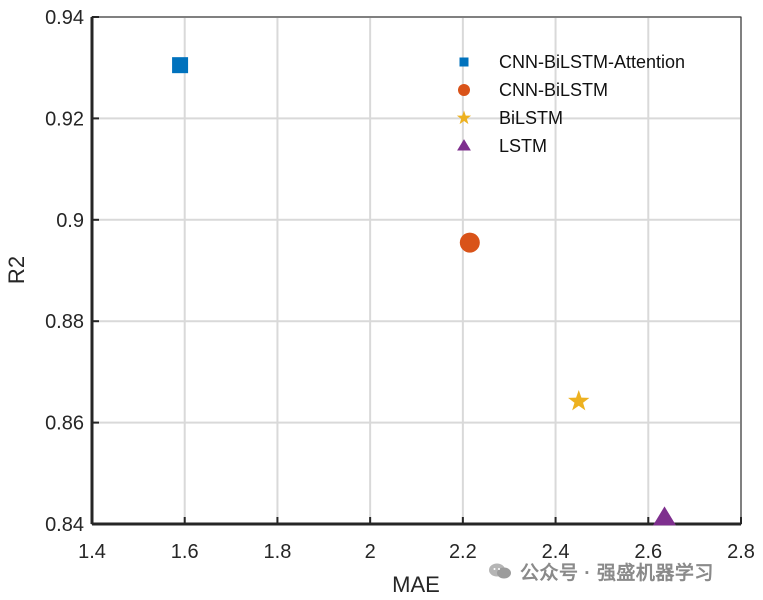 The height and width of the screenshot is (600, 763). Describe the element at coordinates (463, 552) in the screenshot. I see `x-tick-label: 2.2` at that location.